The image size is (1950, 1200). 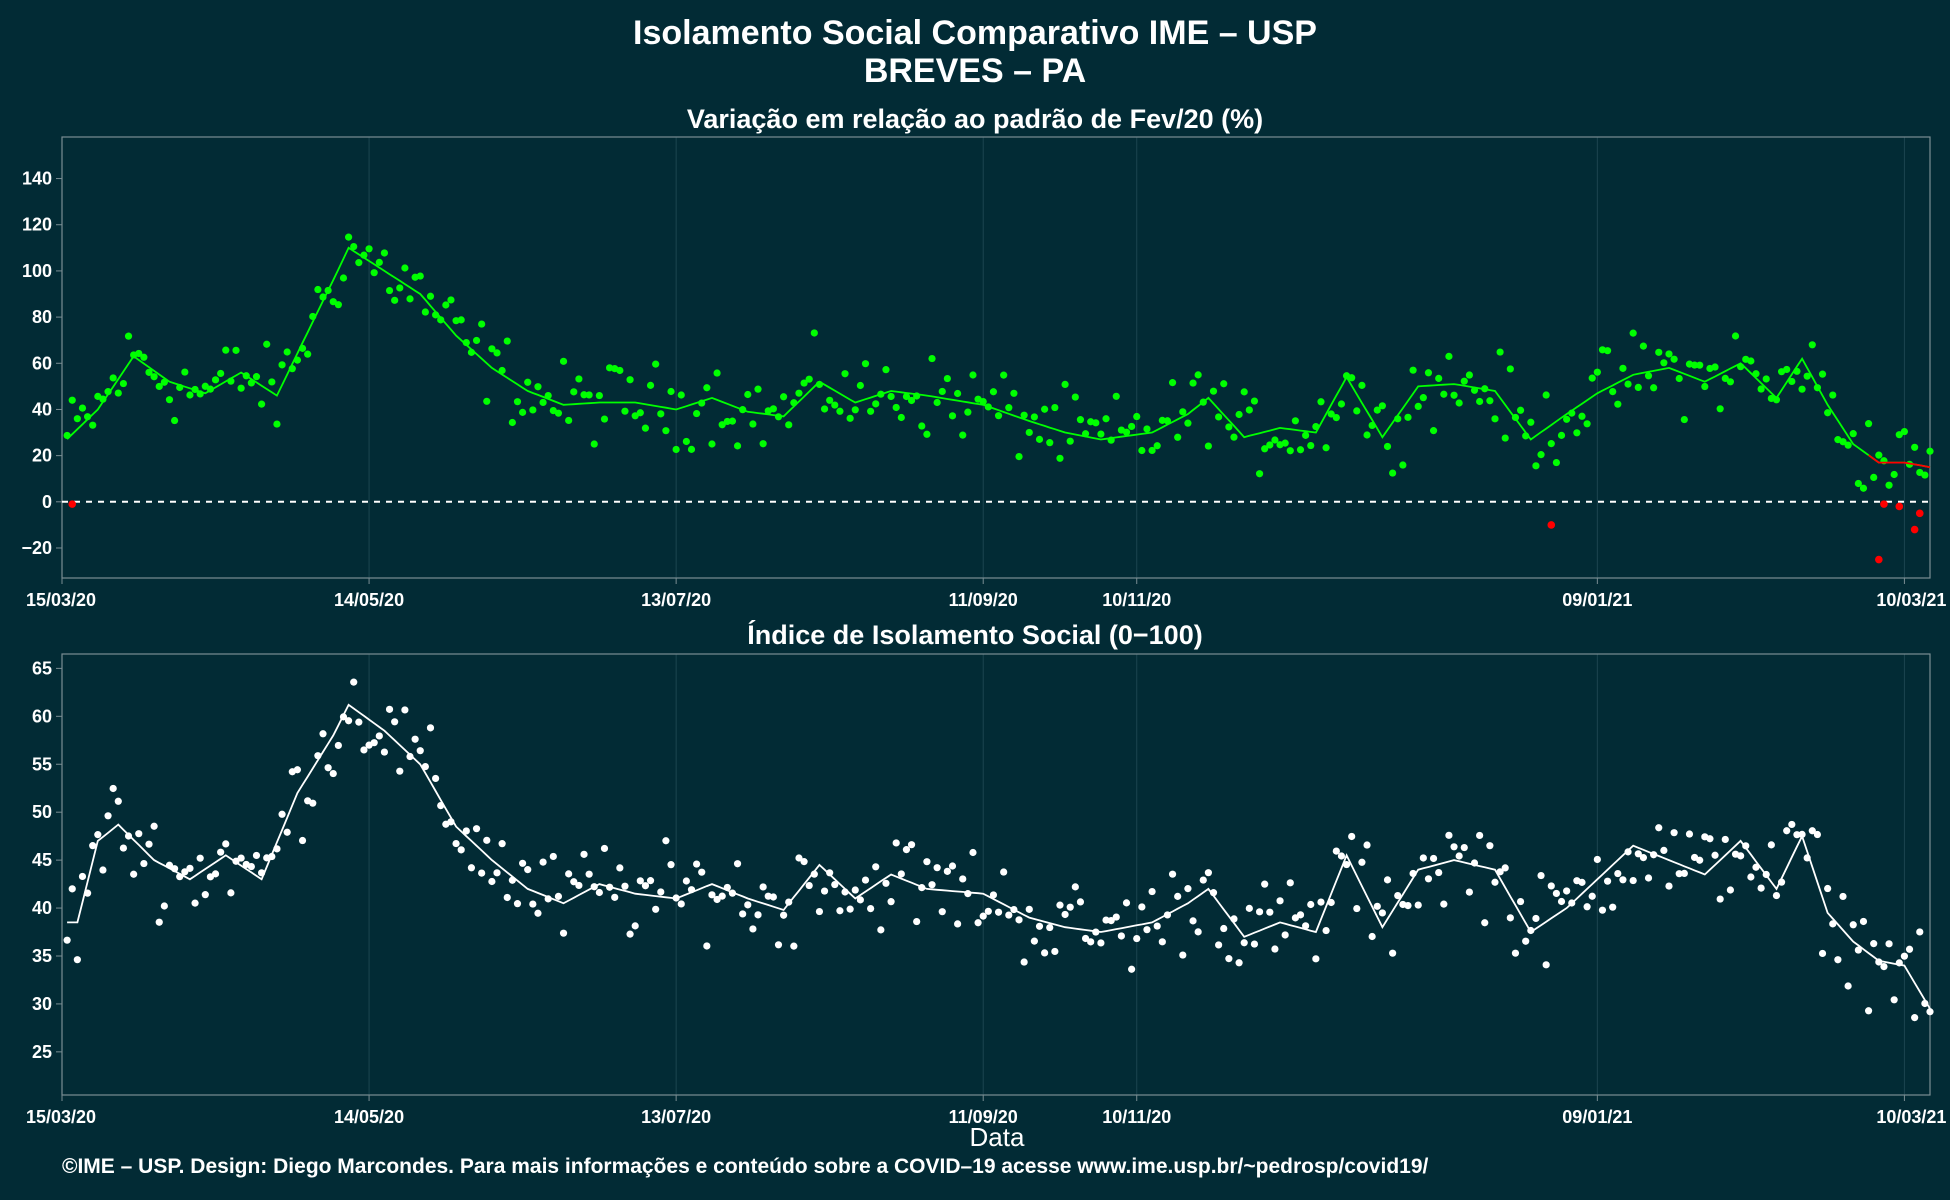 I want to click on x-tick-label: 14/05/20, so click(x=369, y=600).